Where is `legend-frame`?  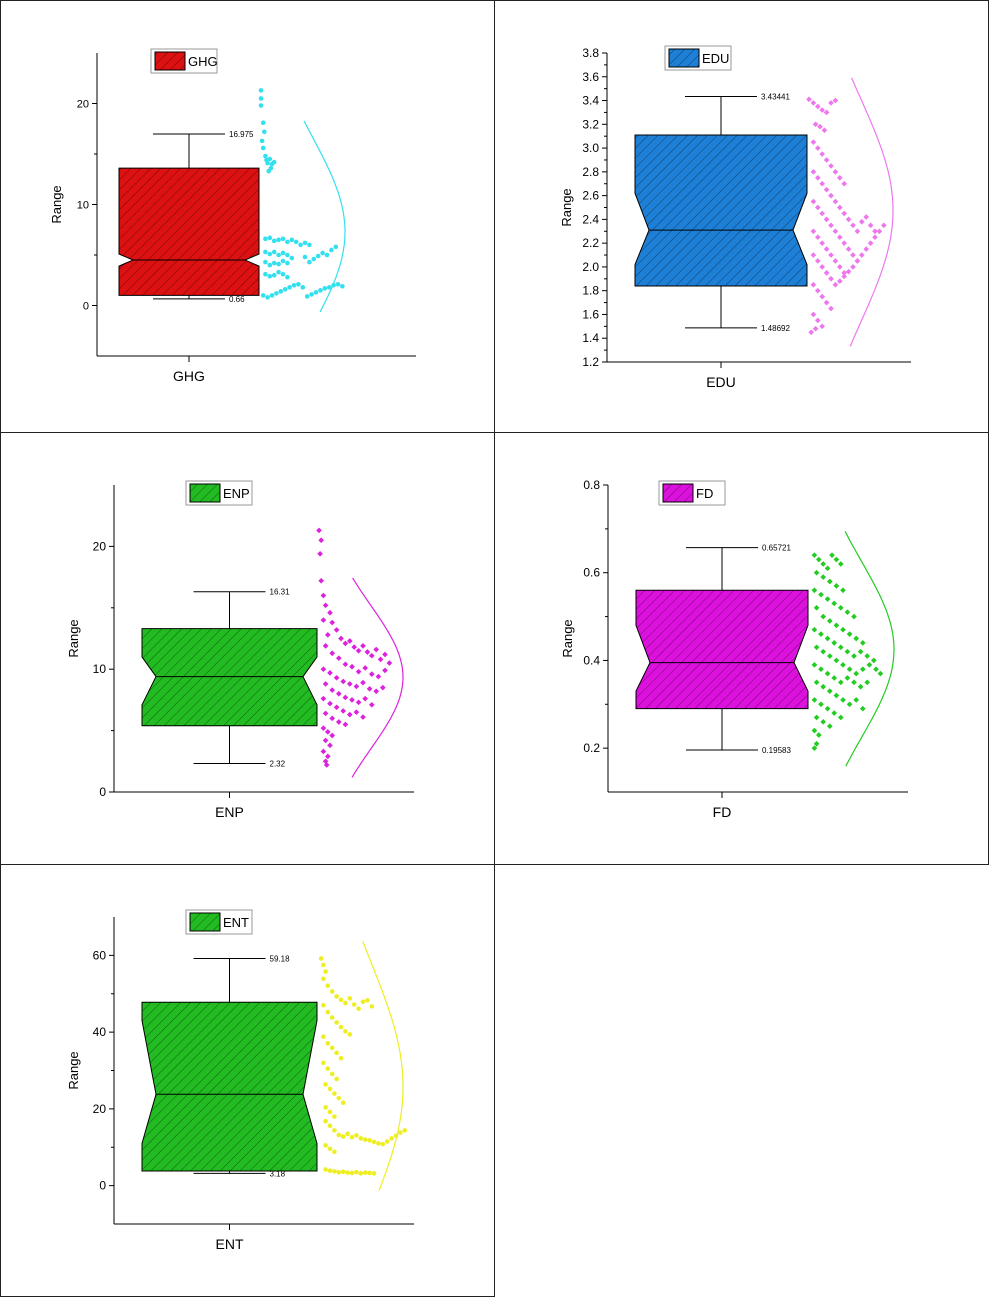 legend-frame is located at coordinates (219, 493).